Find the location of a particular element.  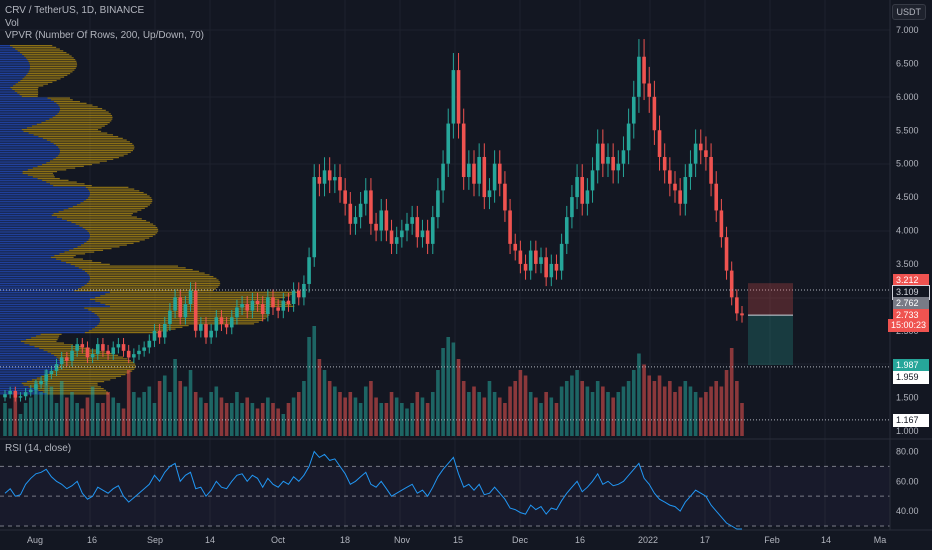

time-axis: Aug 16 Sep 14 Oct 18 Nov 15 Dec 16 2022 17 Feb 14 Ma is located at coordinates (466, 537).